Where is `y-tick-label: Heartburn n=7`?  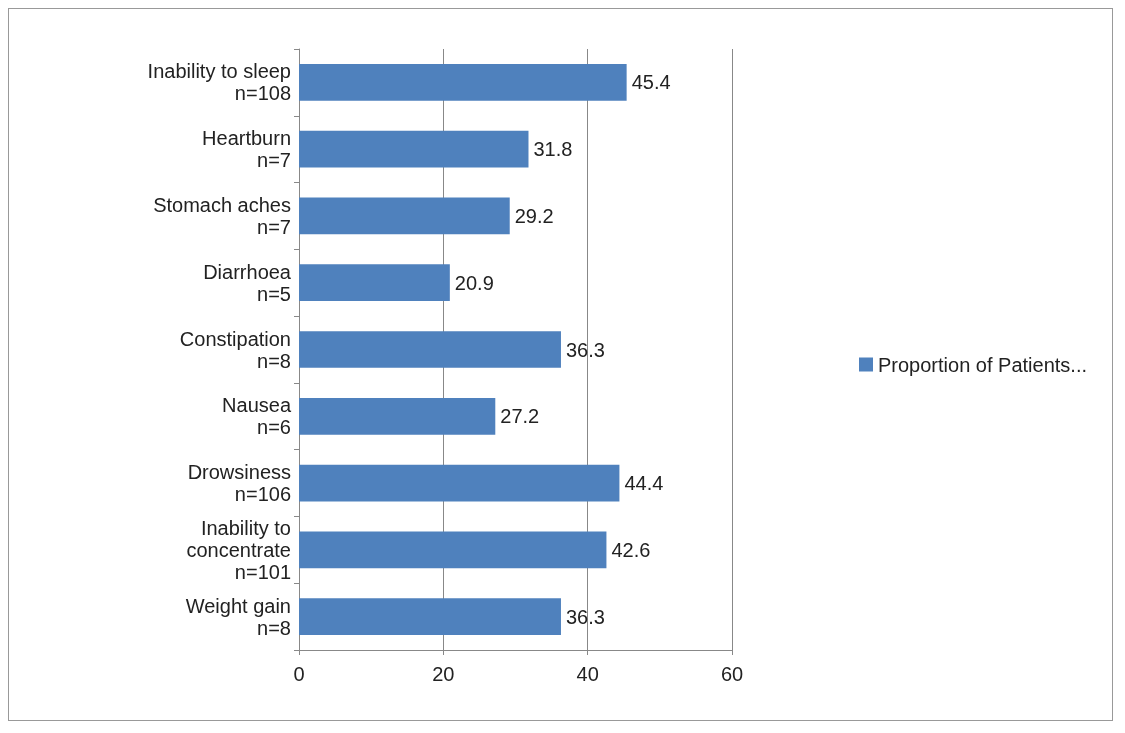
y-tick-label: Heartburn n=7 is located at coordinates (246, 149).